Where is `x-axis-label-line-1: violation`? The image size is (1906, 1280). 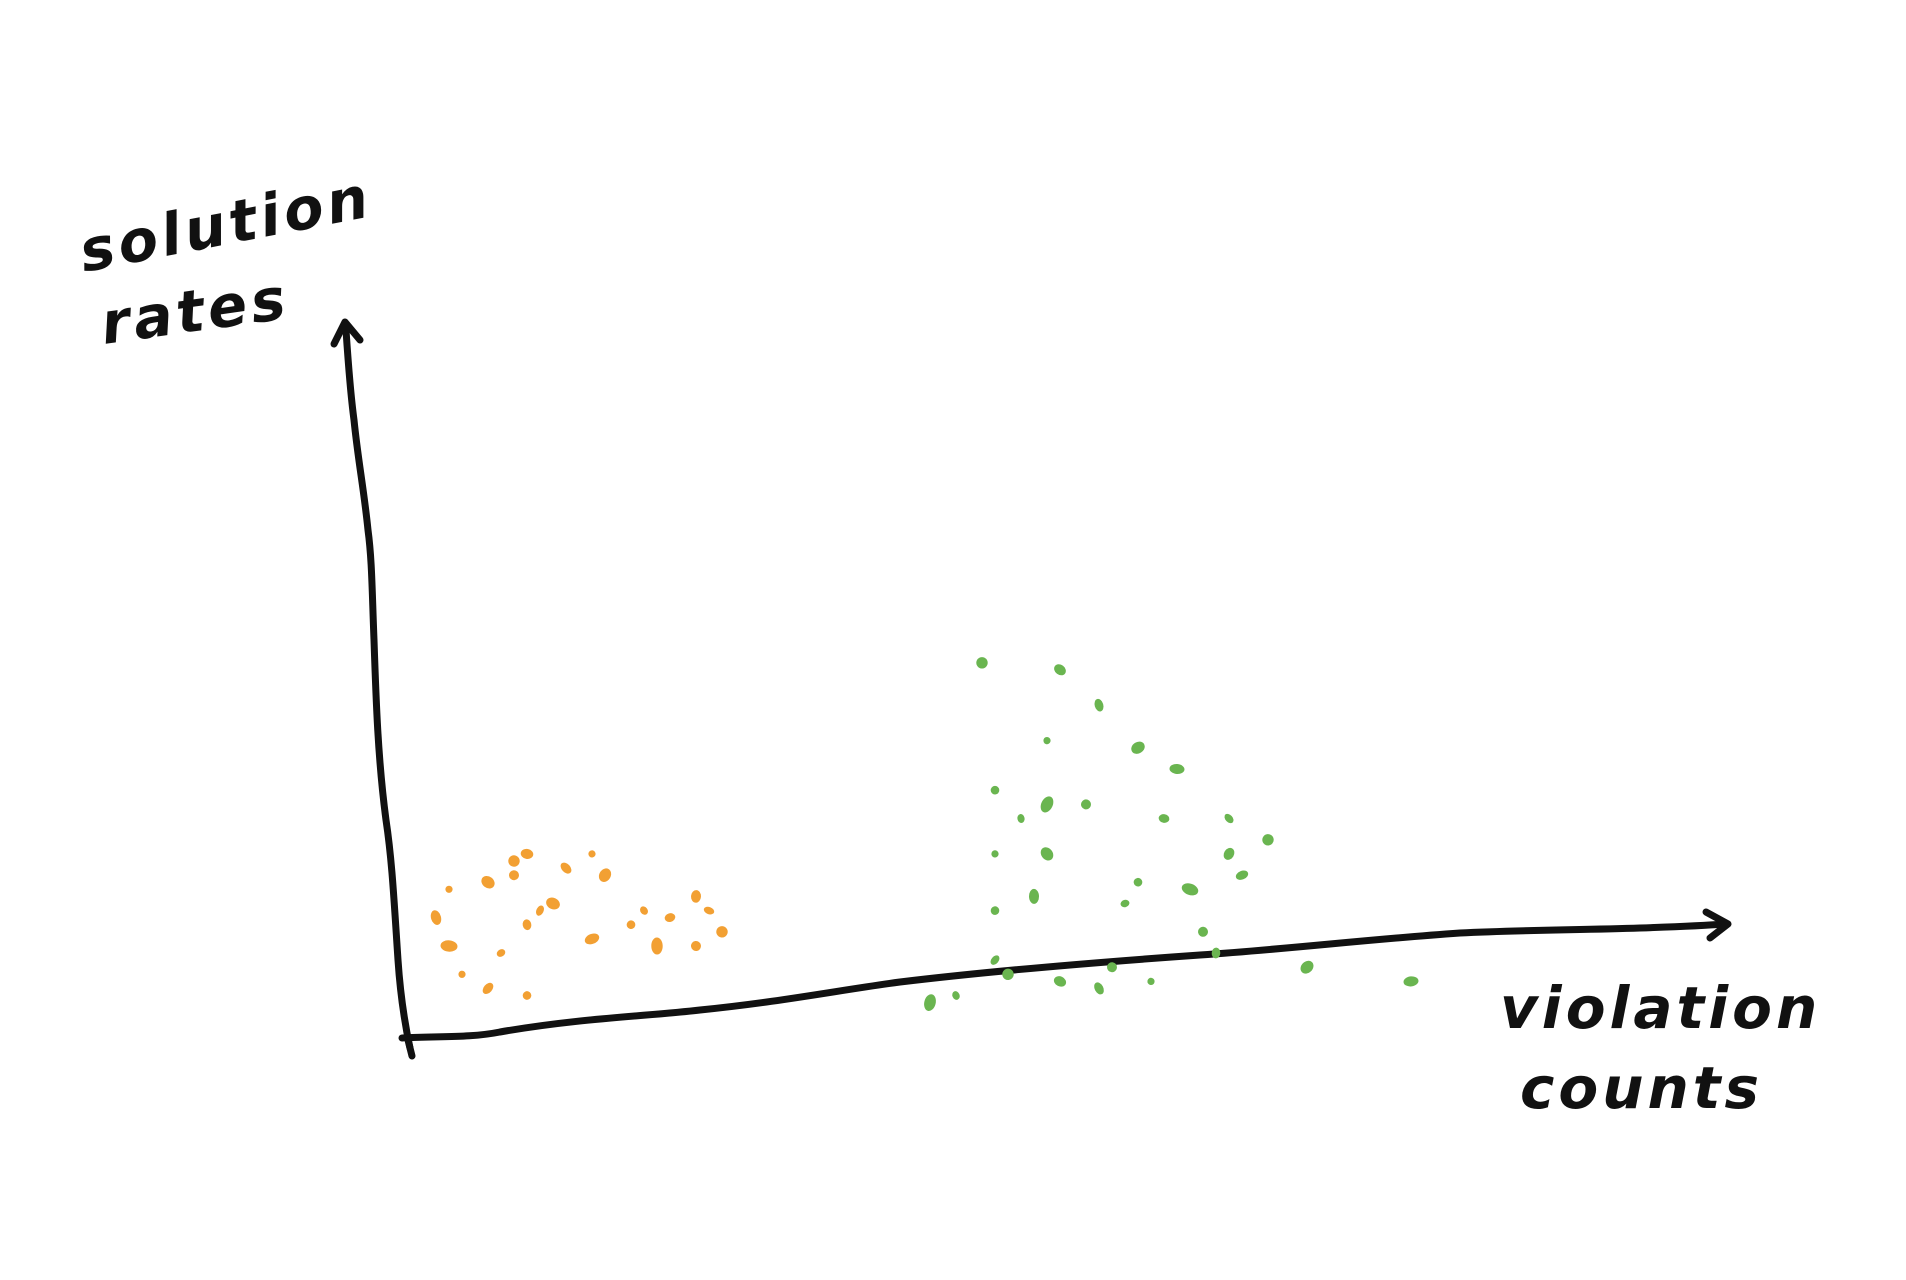
x-axis-label-line-1: violation is located at coordinates (1660, 1008).